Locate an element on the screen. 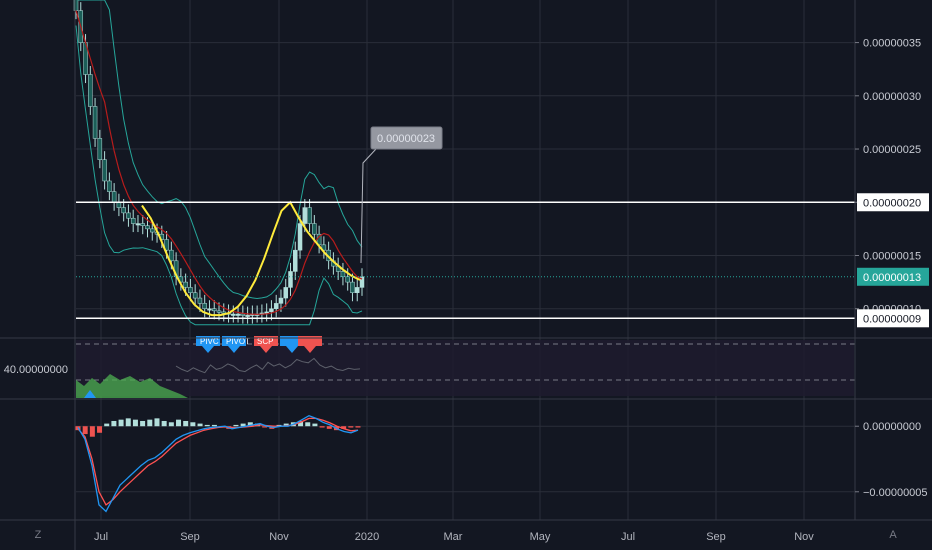  macd-pane is located at coordinates (218, 463).